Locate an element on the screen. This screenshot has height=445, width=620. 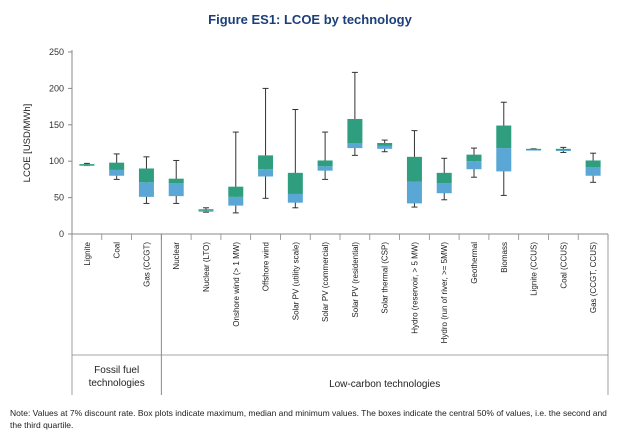
category-label: Solar PV (residential) is located at coordinates (355, 280).